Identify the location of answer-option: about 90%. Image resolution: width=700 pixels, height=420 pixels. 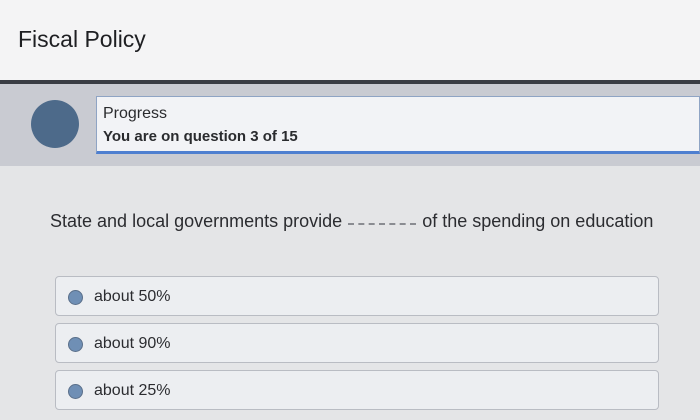
(357, 343).